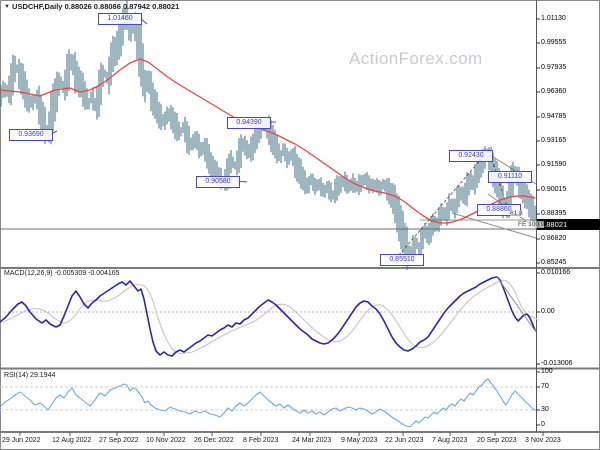 The height and width of the screenshot is (450, 600). I want to click on date-label: 27 Sep 2022, so click(119, 440).